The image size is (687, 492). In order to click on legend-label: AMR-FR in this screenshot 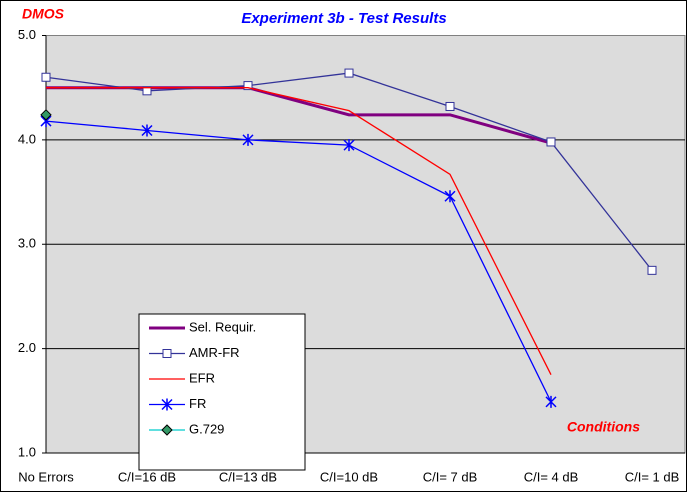, I will do `click(214, 352)`.